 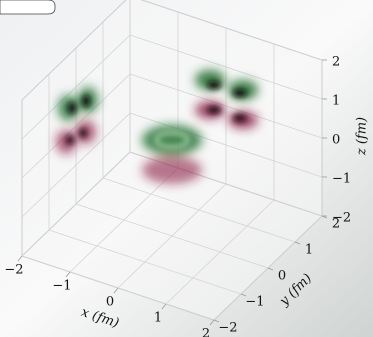 I want to click on z-tick-label: 2, so click(x=336, y=62).